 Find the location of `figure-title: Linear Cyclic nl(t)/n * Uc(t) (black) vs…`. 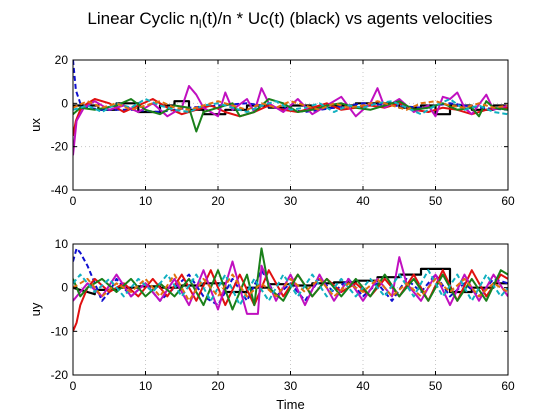

figure-title: Linear Cyclic nl(t)/n * Uc(t) (black) vs… is located at coordinates (289, 20).